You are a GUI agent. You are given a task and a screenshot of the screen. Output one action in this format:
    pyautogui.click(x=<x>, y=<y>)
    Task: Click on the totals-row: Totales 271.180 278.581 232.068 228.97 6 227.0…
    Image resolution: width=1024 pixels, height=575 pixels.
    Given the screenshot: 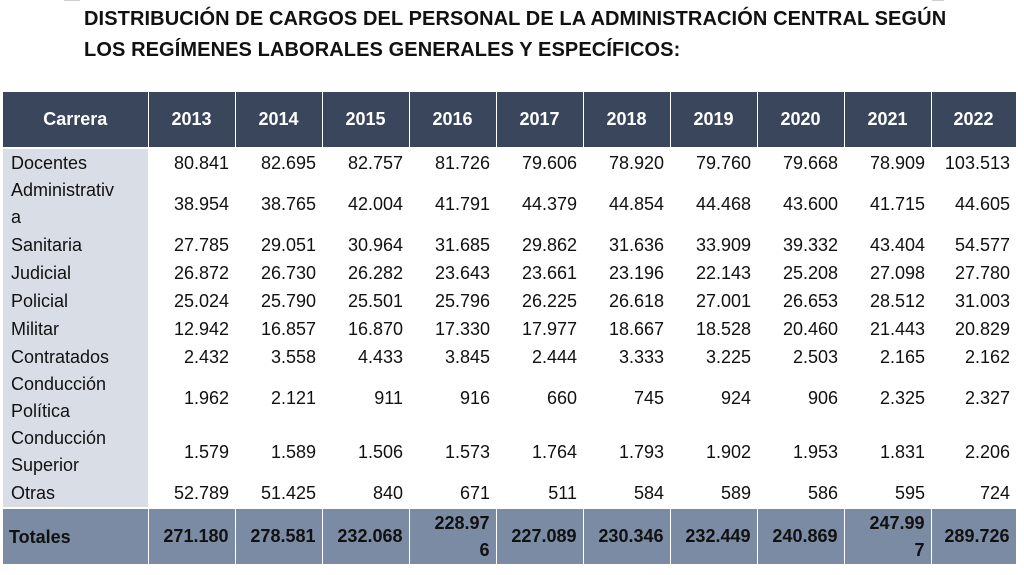 What is the action you would take?
    pyautogui.click(x=510, y=535)
    